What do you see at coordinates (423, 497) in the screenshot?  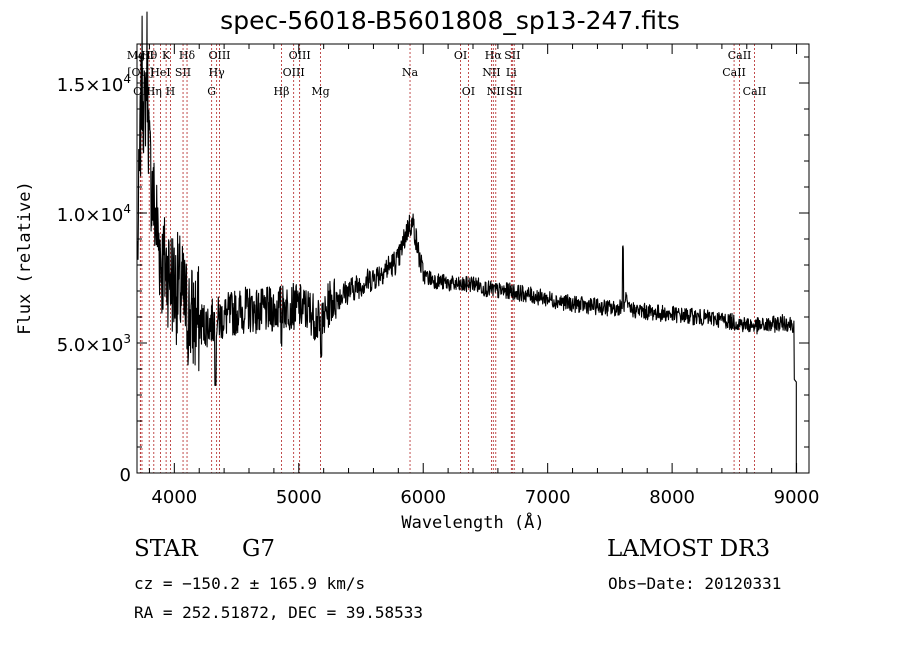 I see `x-tick-label: 6000` at bounding box center [423, 497].